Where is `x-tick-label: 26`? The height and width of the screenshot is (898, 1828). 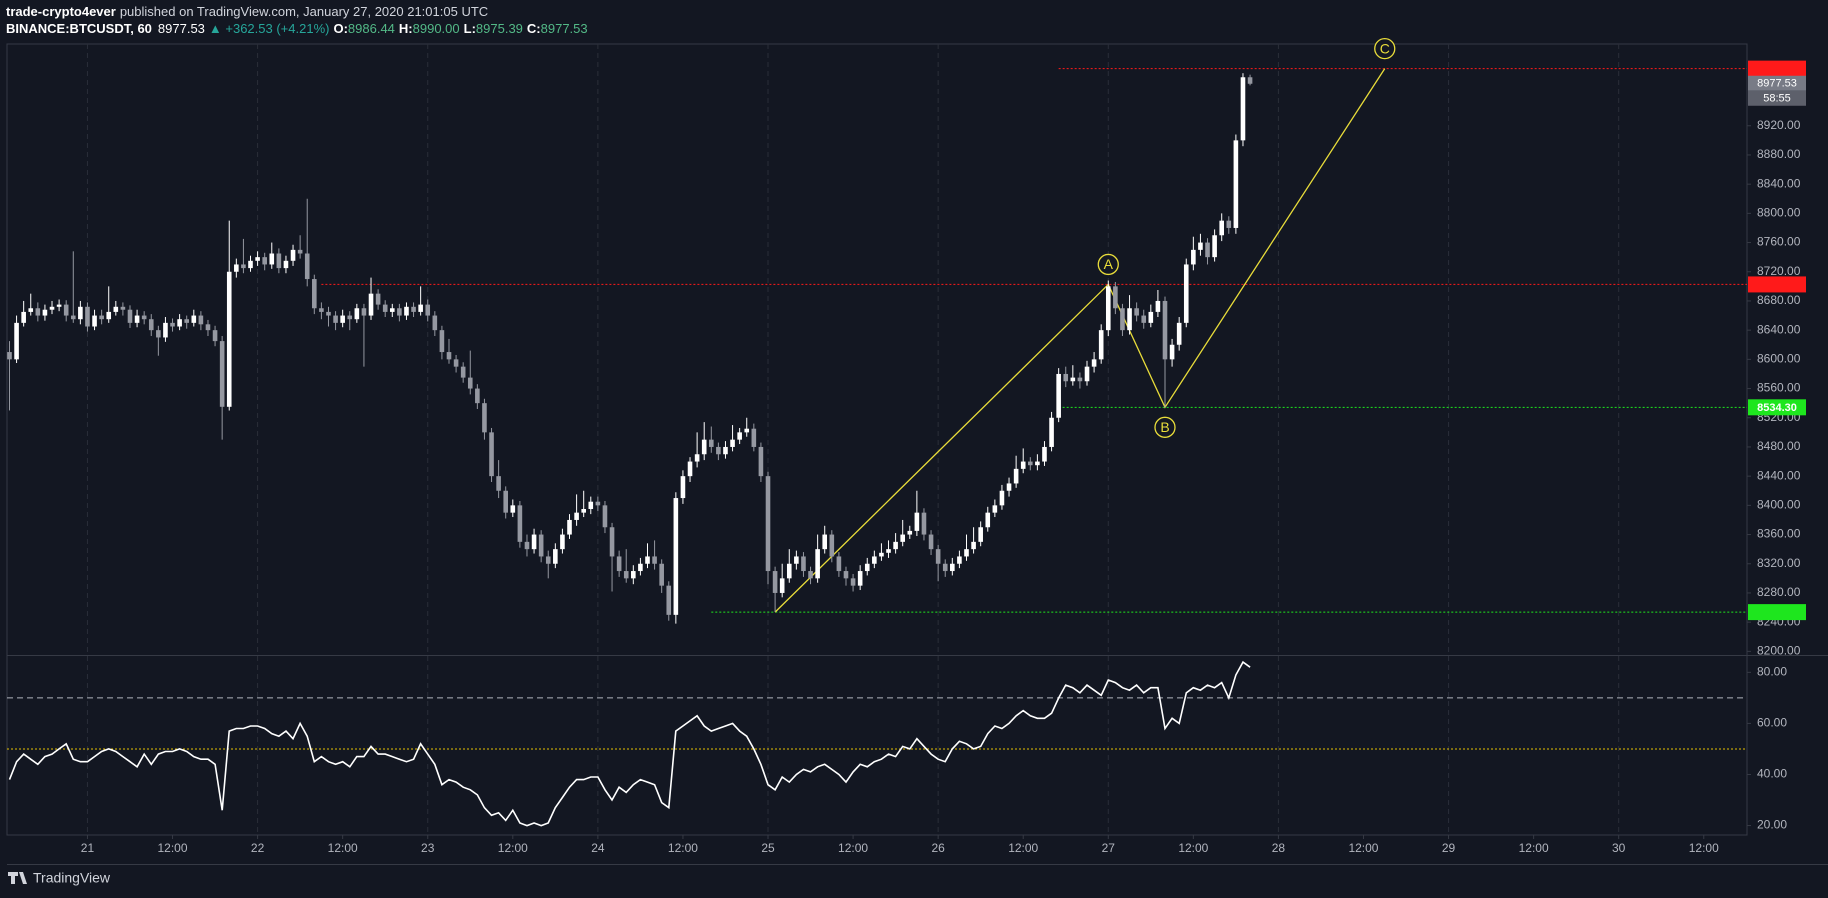 x-tick-label: 26 is located at coordinates (938, 848).